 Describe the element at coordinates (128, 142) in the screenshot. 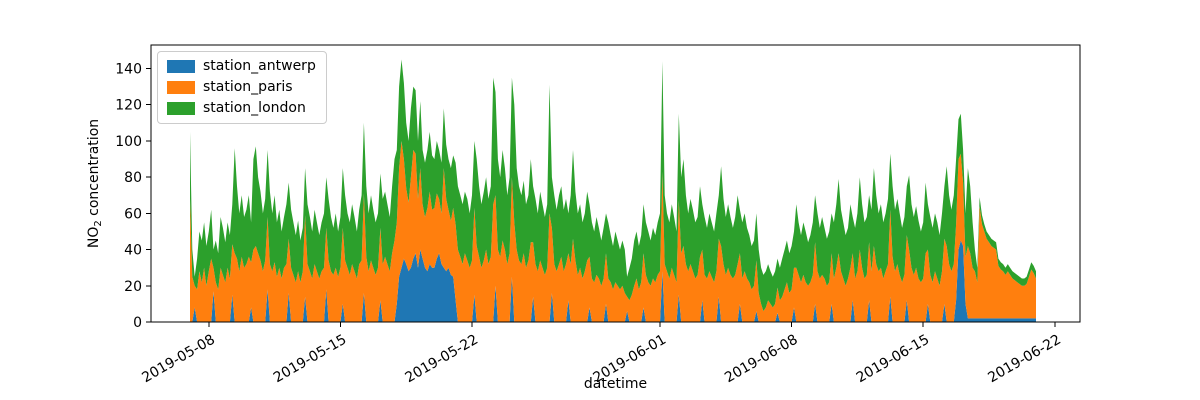

I see `y-tick-label: 100` at that location.